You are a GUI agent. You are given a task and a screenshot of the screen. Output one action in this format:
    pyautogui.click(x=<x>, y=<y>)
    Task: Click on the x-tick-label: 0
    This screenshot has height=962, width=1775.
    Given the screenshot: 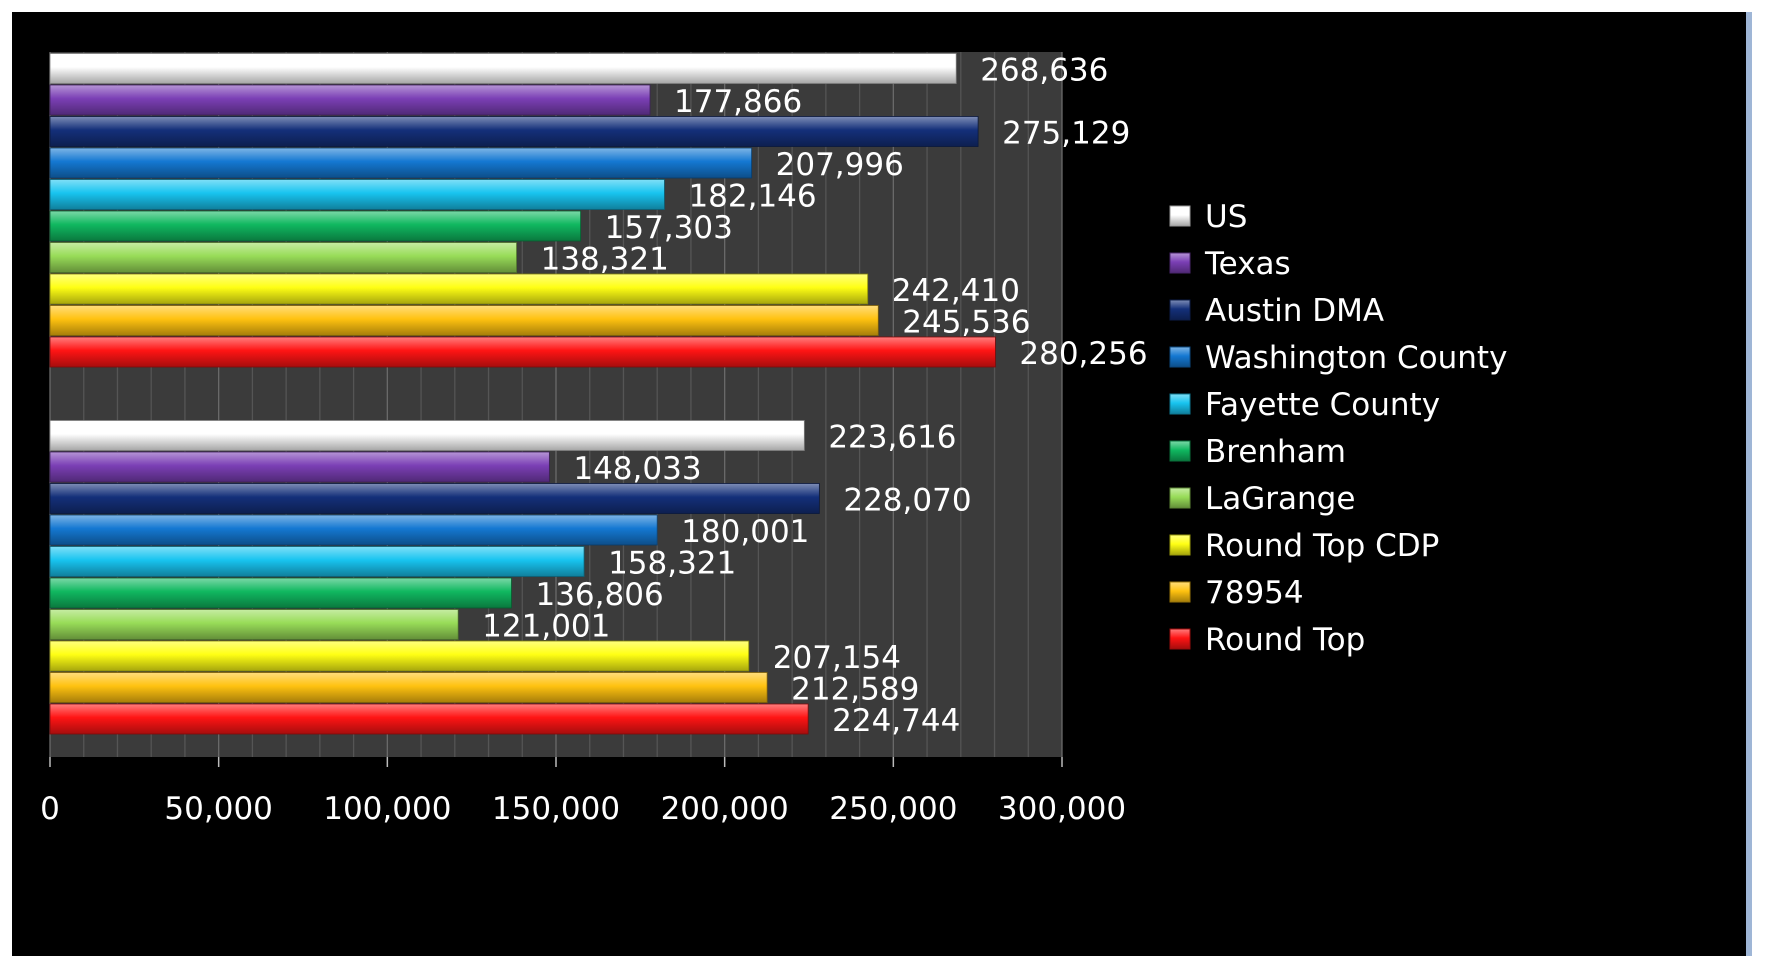 What is the action you would take?
    pyautogui.click(x=50, y=809)
    